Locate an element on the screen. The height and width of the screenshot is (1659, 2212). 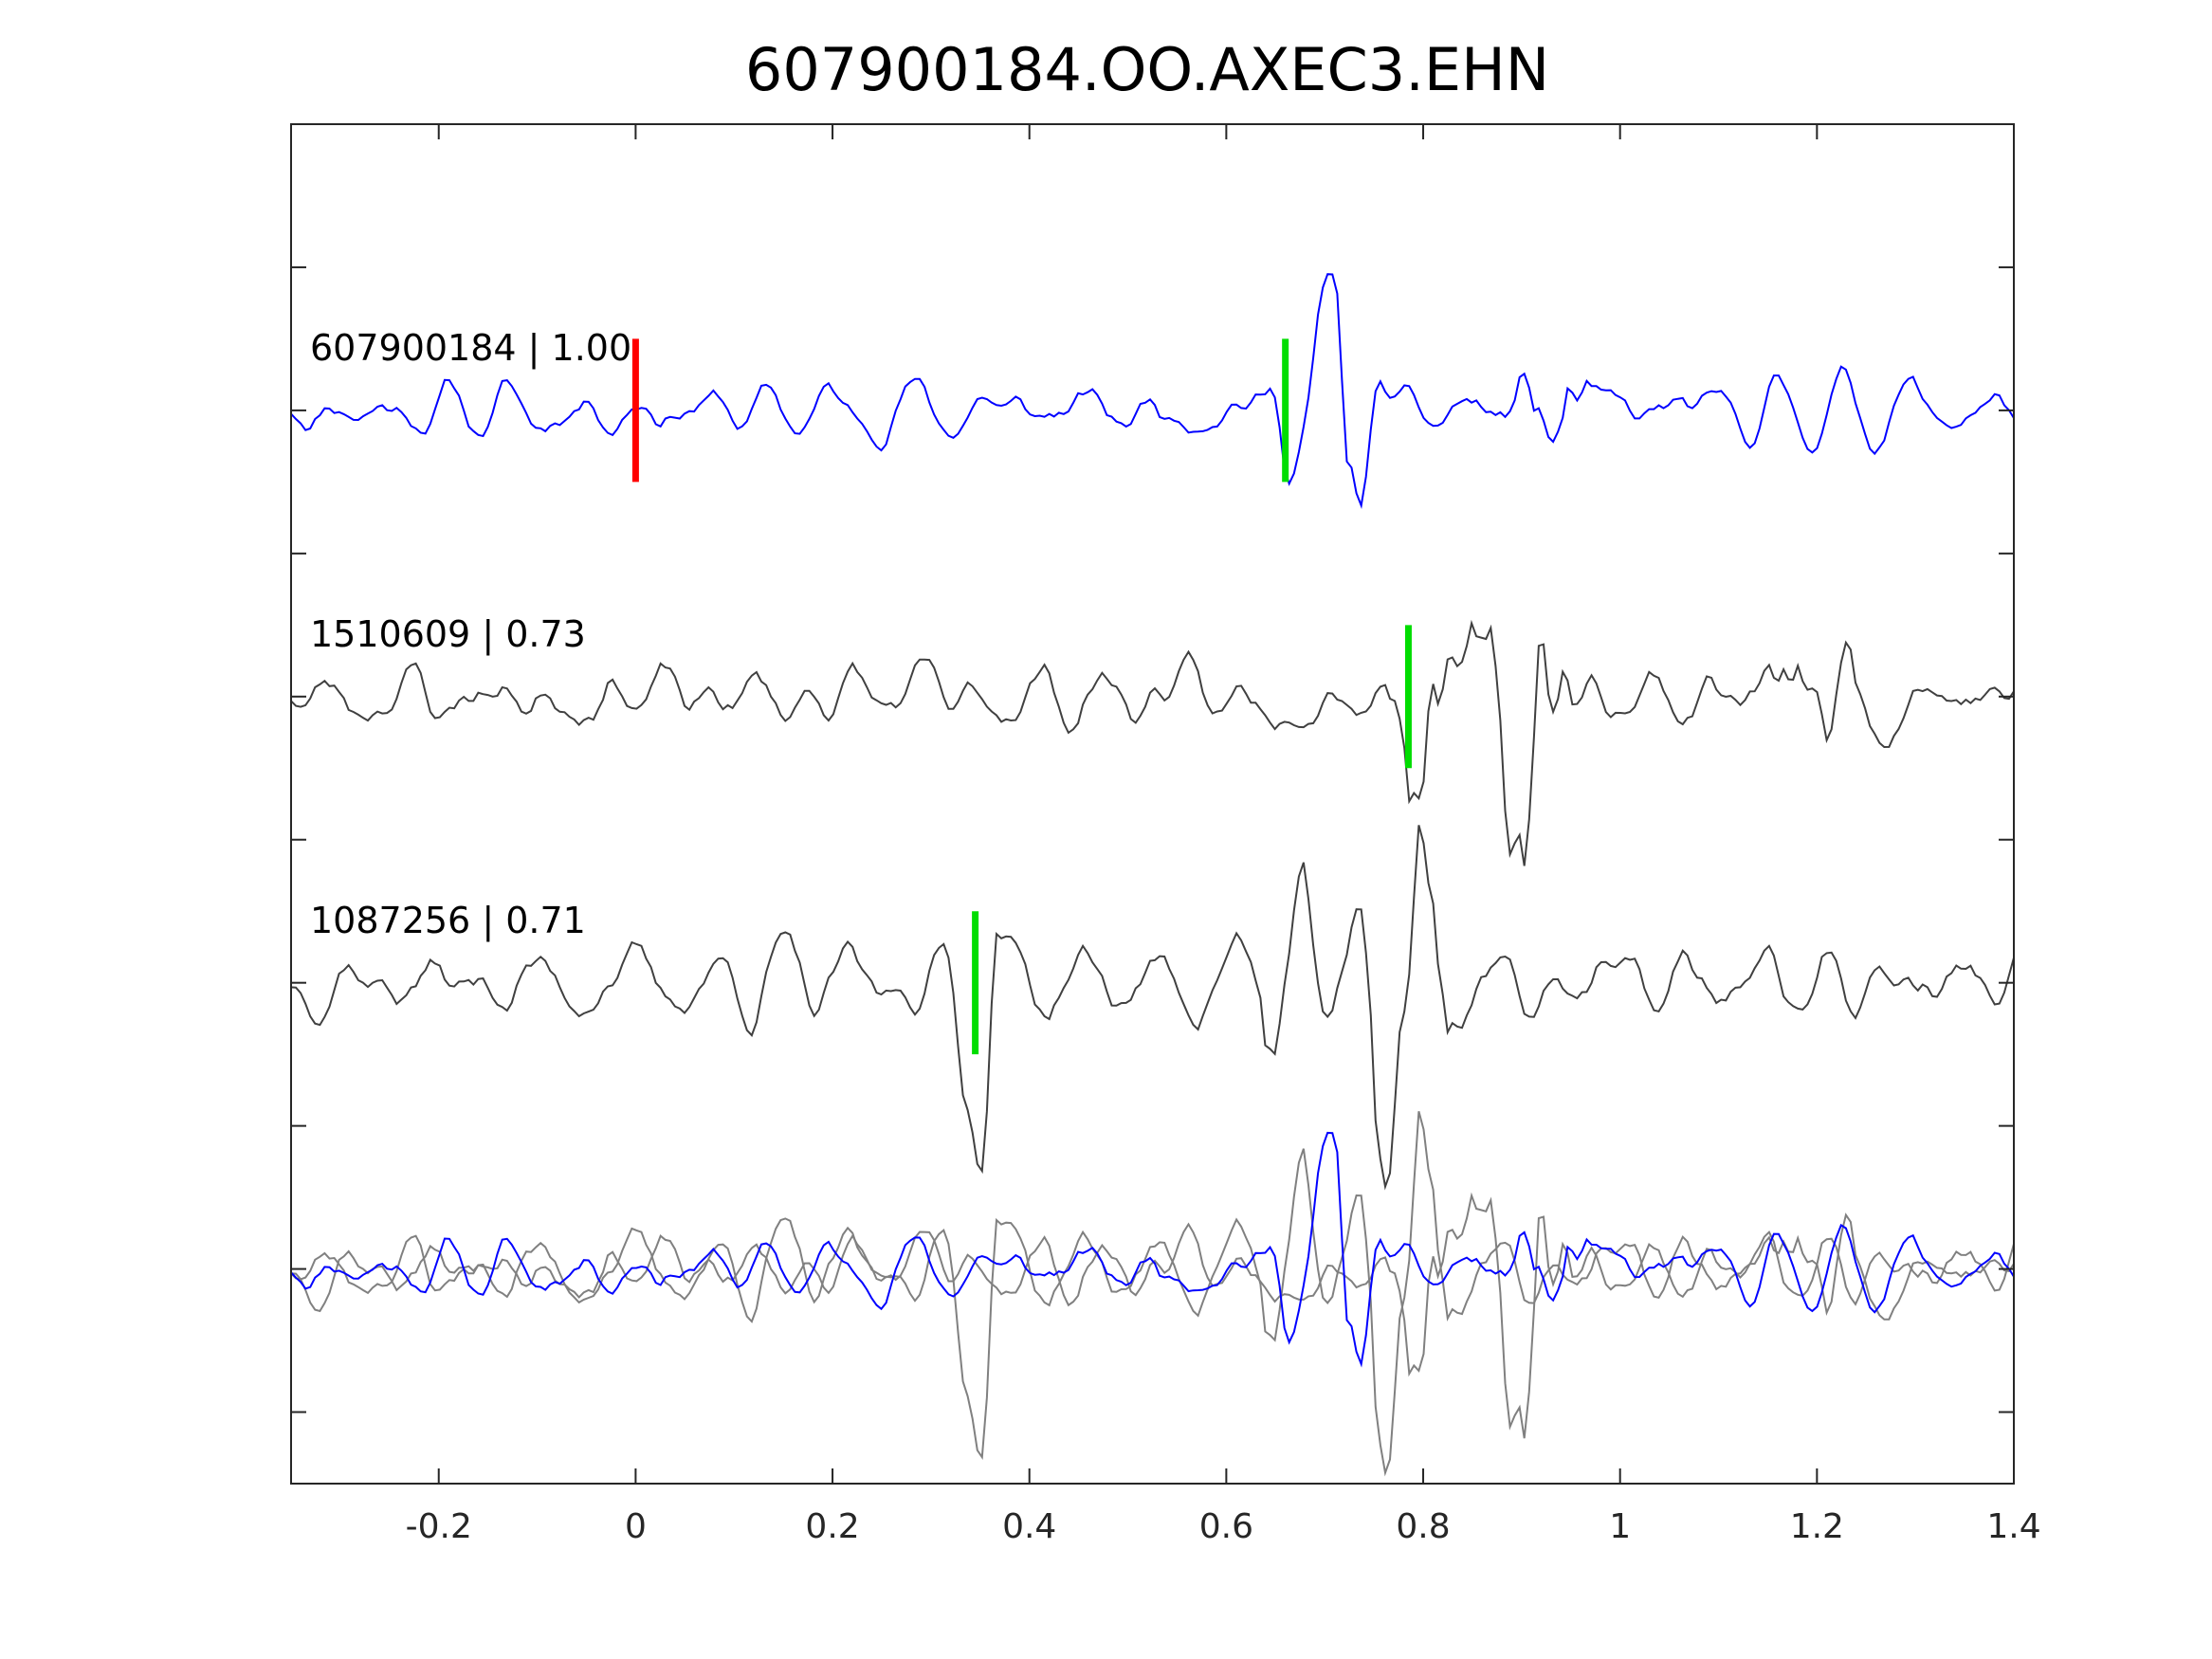
trace-label-1087256: 1087256 | 0.71 is located at coordinates (448, 921).